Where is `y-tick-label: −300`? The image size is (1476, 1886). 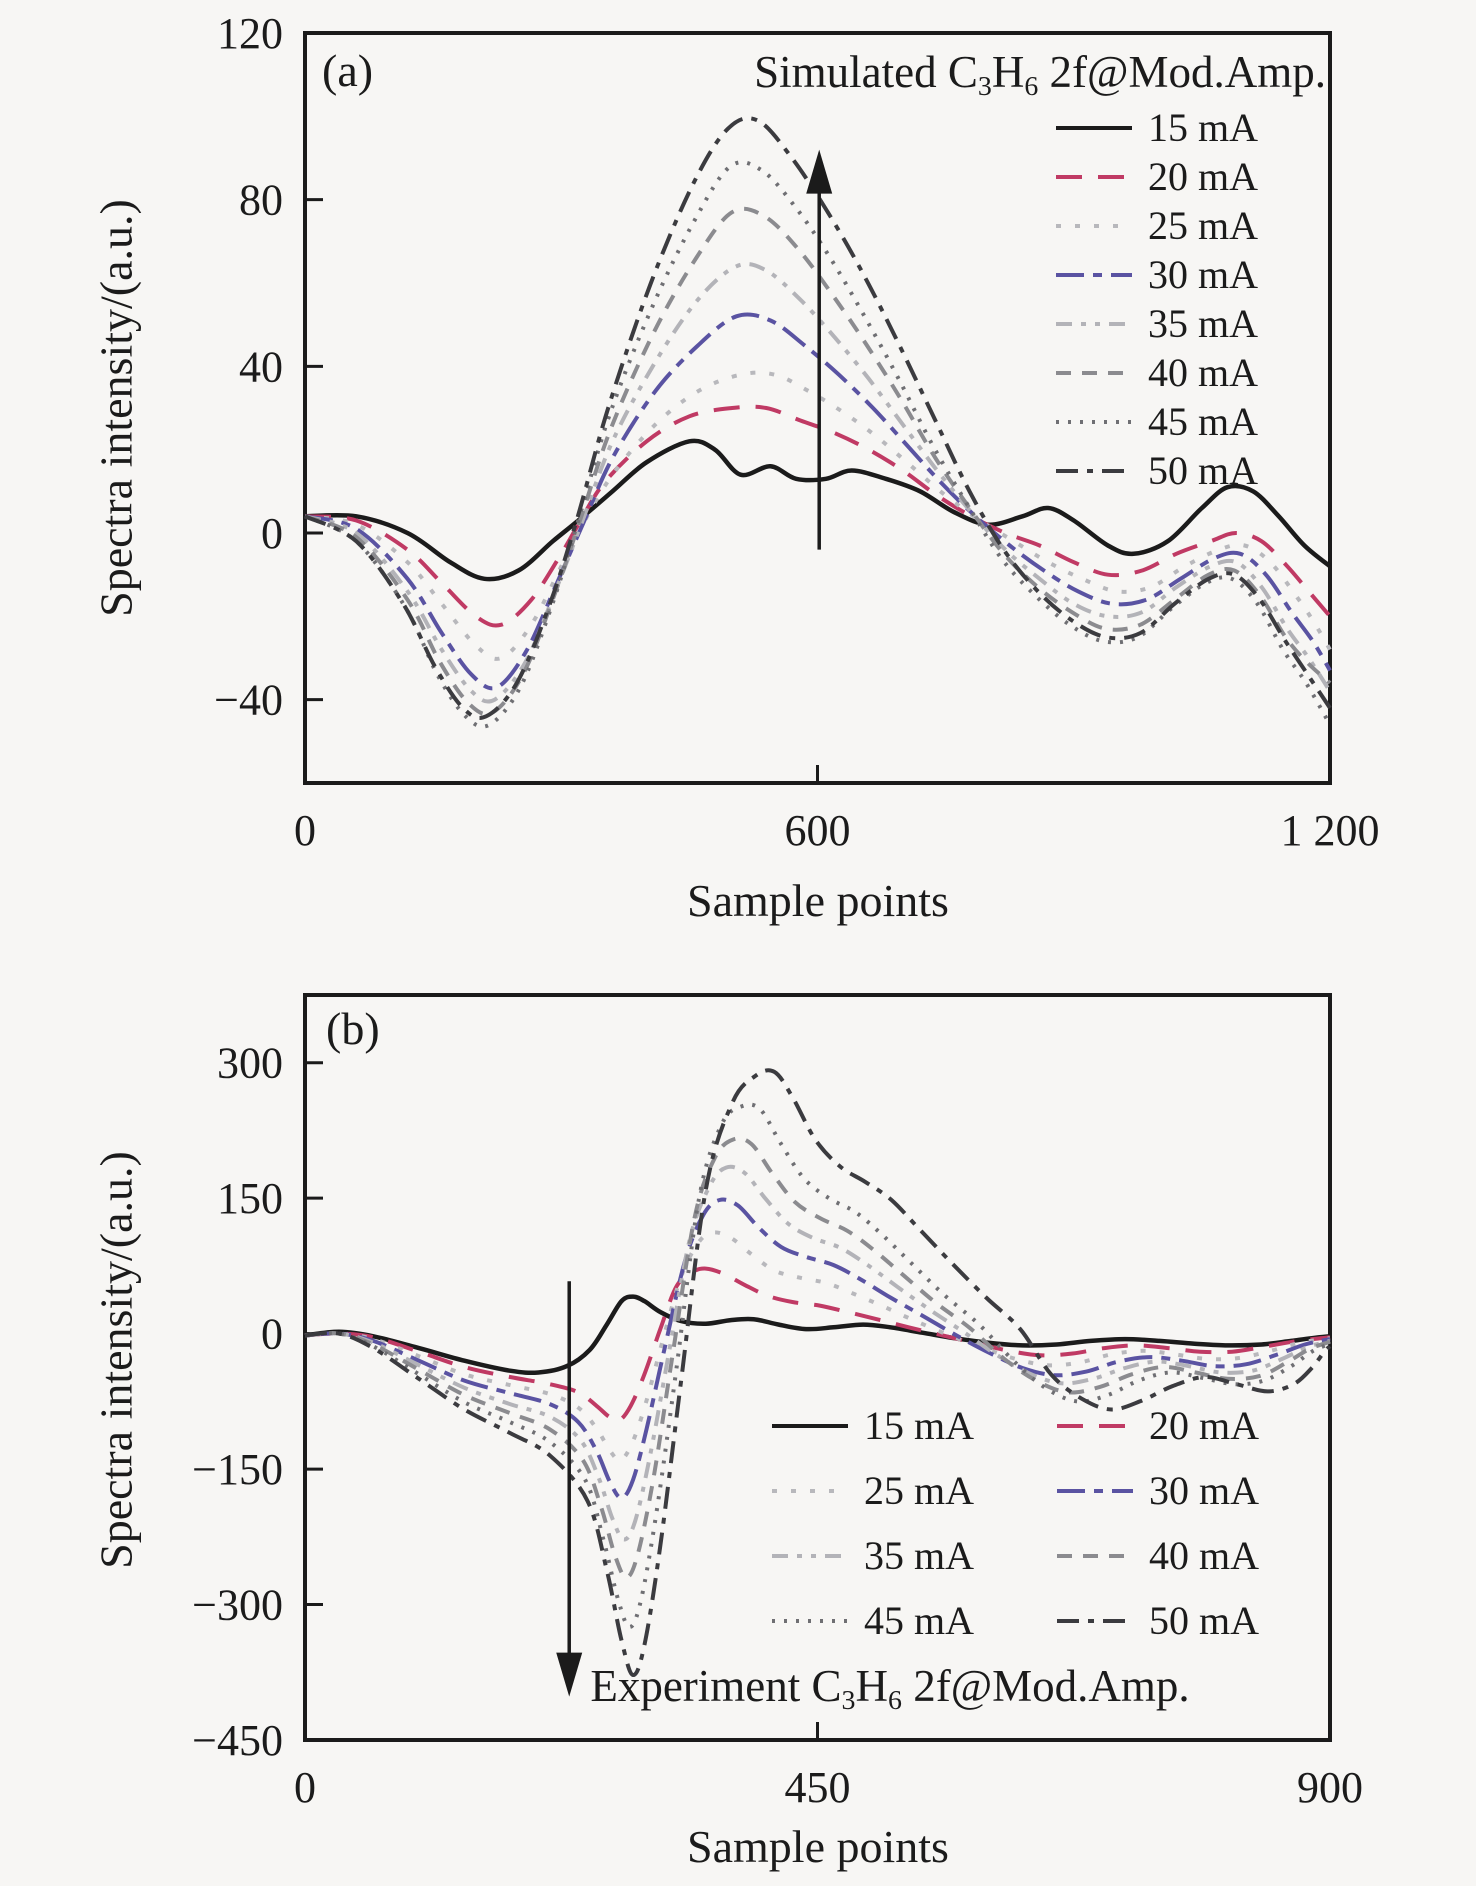
y-tick-label: −300 is located at coordinates (237, 1605).